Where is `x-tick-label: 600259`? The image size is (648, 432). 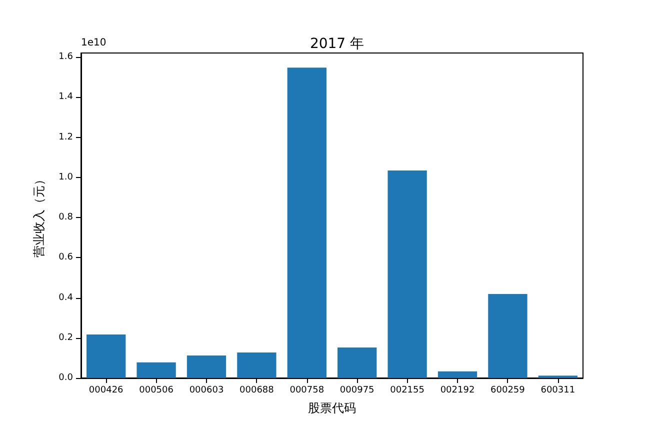
x-tick-label: 600259 is located at coordinates (508, 391).